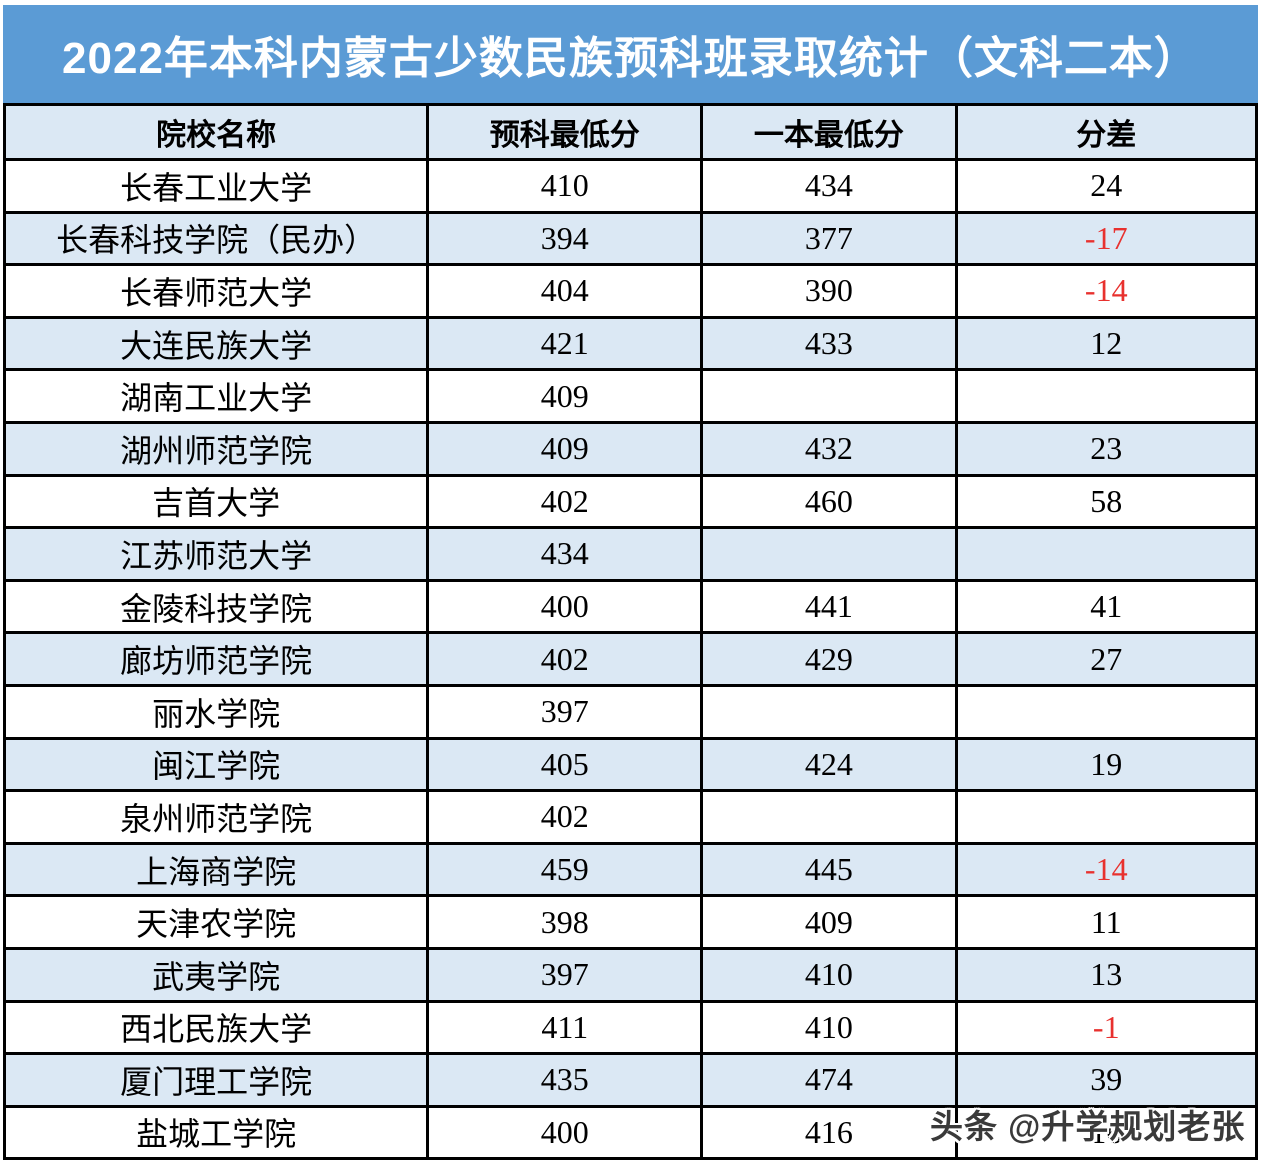  Describe the element at coordinates (829, 922) in the screenshot. I see `first-tier-min-score: 409` at that location.